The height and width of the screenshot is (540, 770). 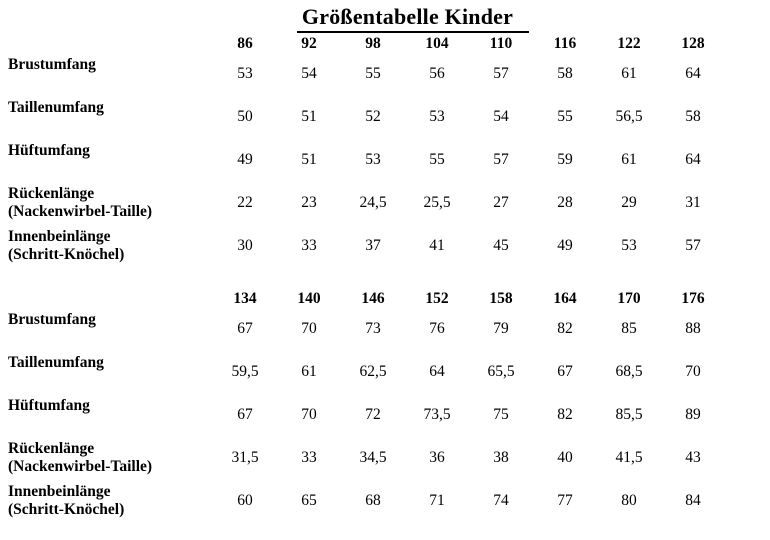 What do you see at coordinates (389, 43) in the screenshot?
I see `size-header-row: 86 92 98 104 110 116 122 128` at bounding box center [389, 43].